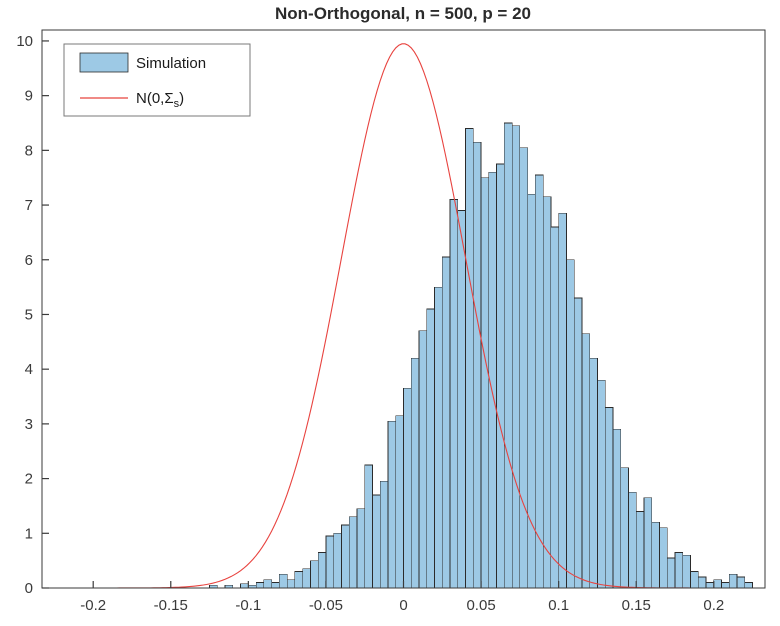 The image size is (780, 626). I want to click on y-tick-label: 3, so click(29, 424).